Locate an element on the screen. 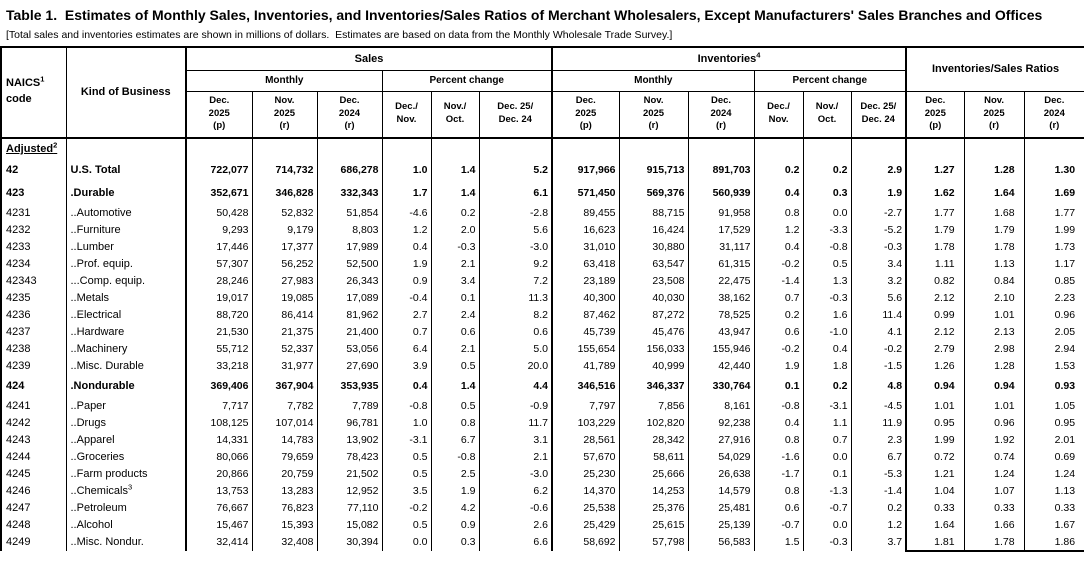  ratio-value-cell: 0.93 is located at coordinates (1054, 386).